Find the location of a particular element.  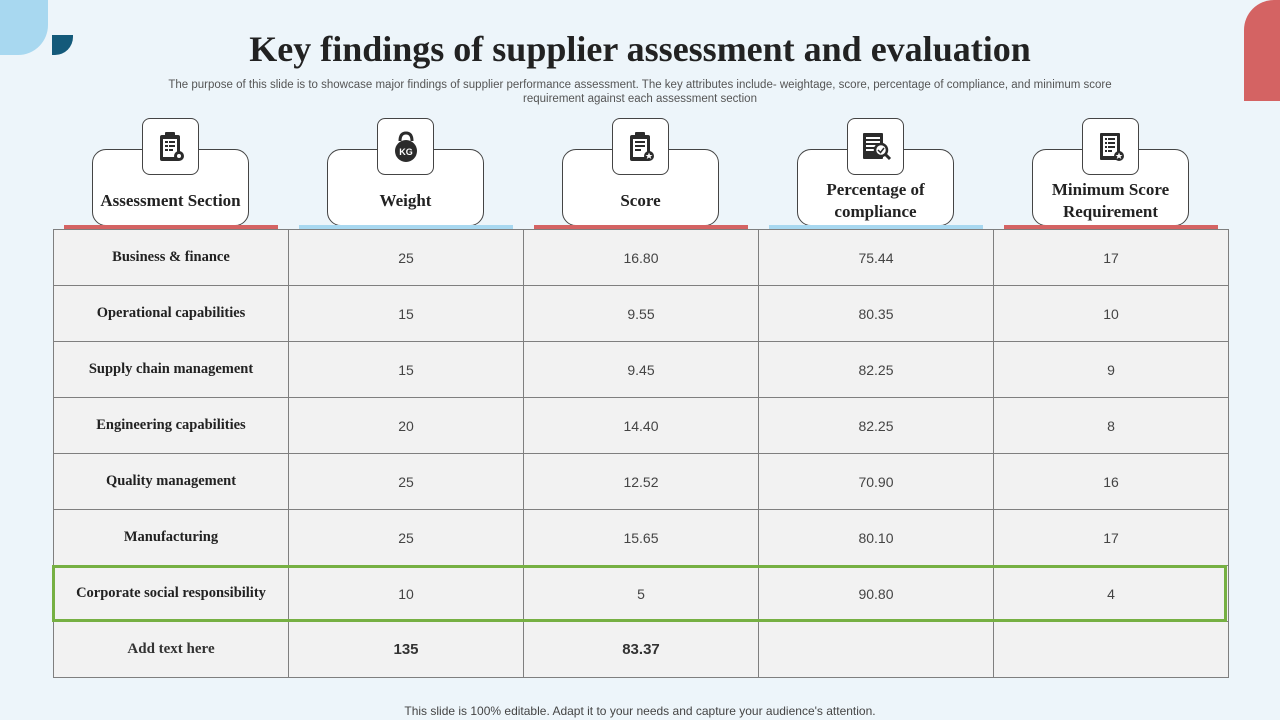

score-cell: 9.55 is located at coordinates (641, 313).